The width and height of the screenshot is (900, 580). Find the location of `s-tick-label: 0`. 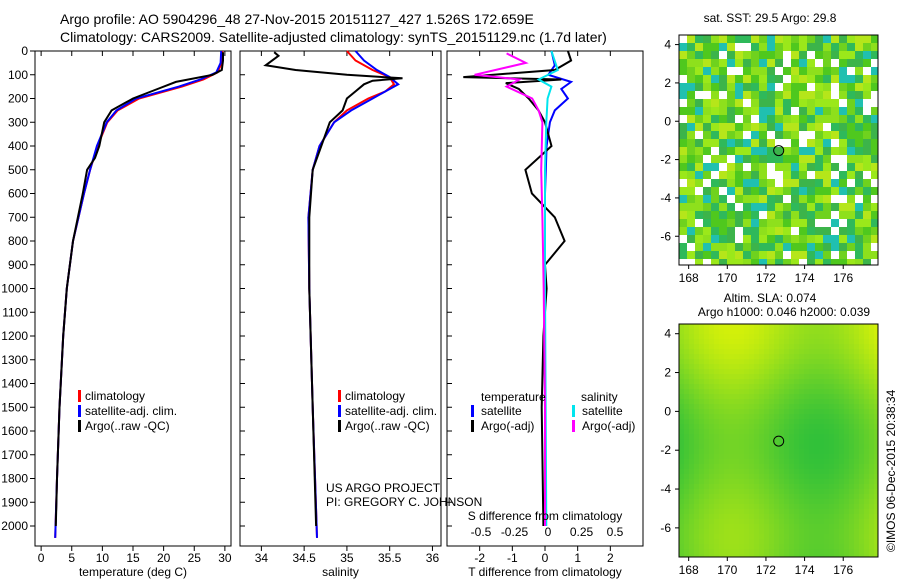

s-tick-label: 0 is located at coordinates (548, 532).